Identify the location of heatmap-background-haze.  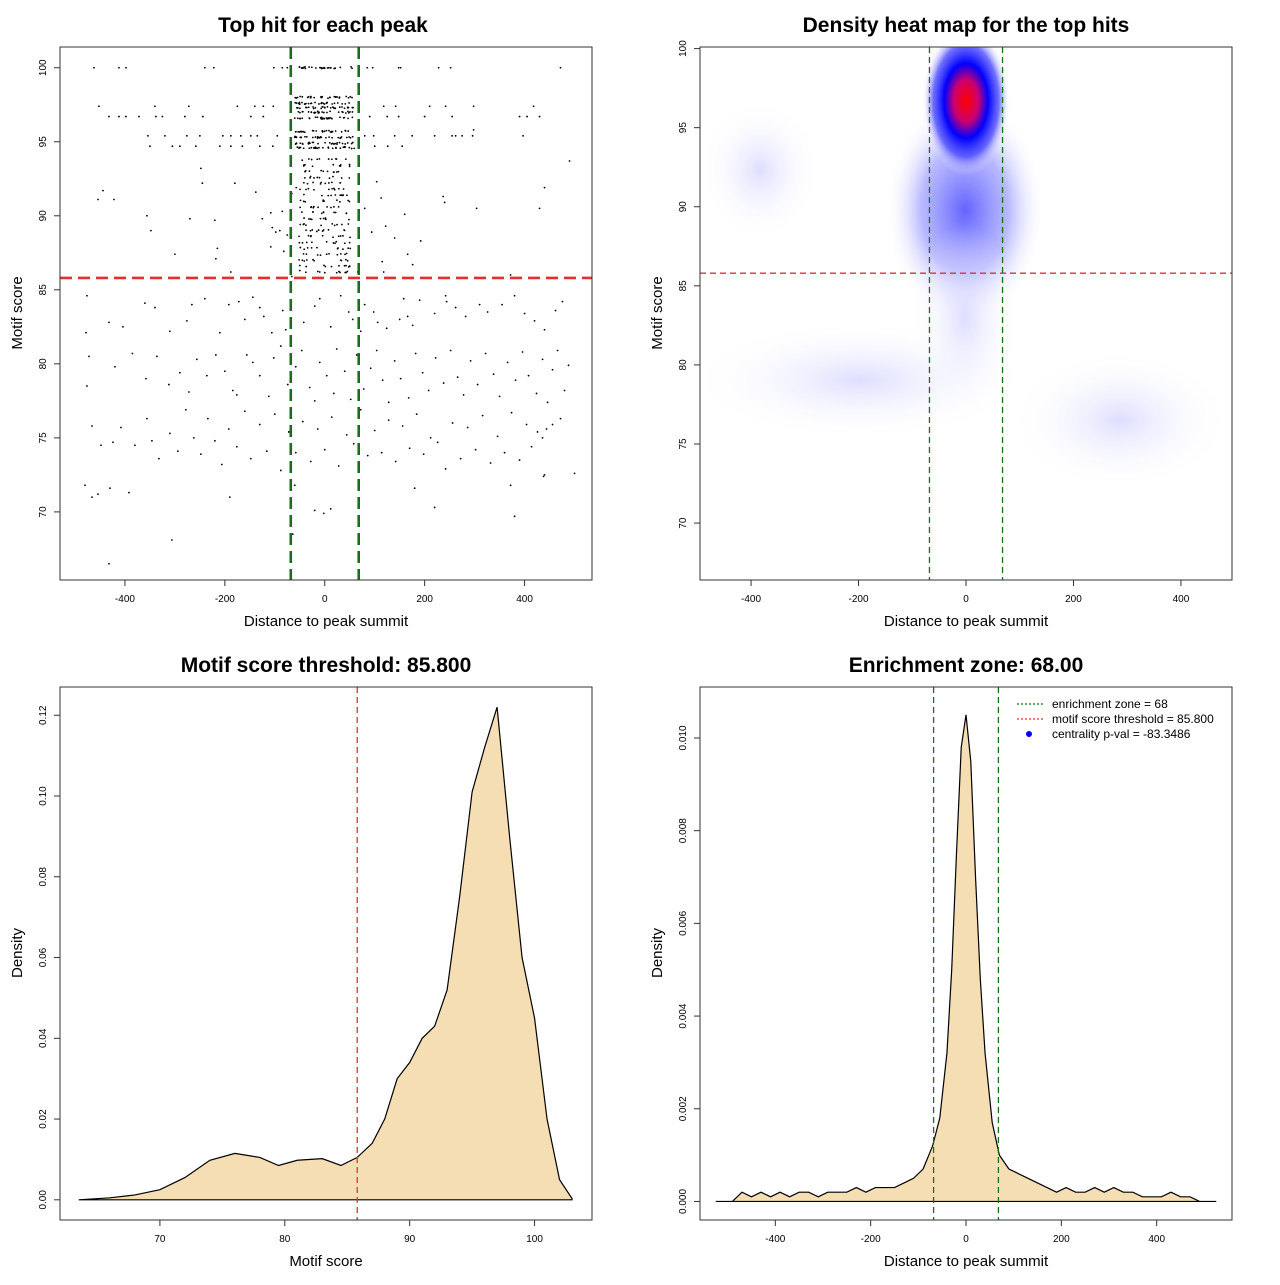
(760, 170).